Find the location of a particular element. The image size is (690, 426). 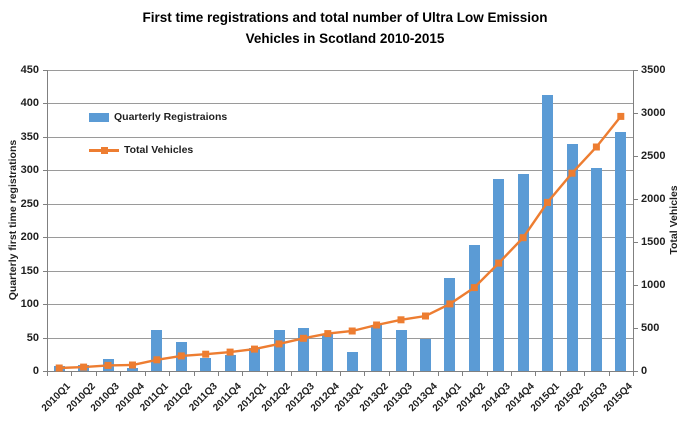

bar-2011Q1 is located at coordinates (157, 350).